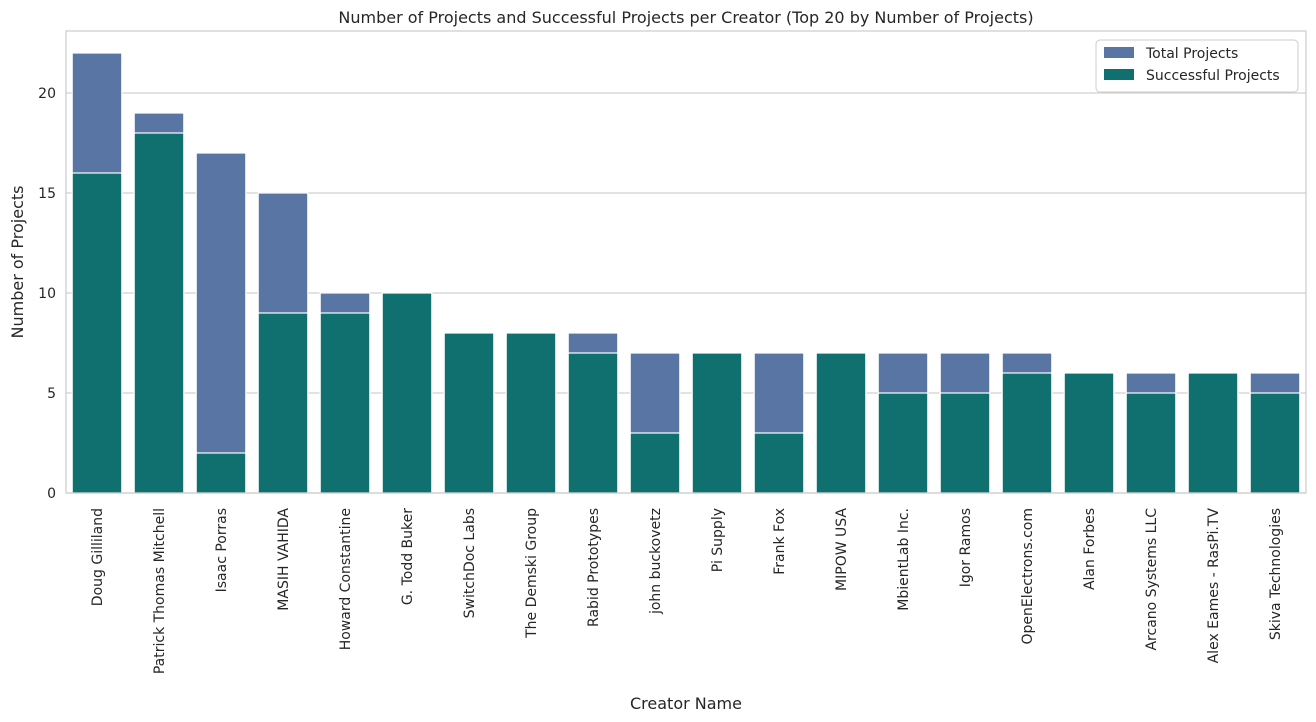 The image size is (1316, 722). I want to click on x-tick-label: Arcano Systems LLC, so click(1152, 579).